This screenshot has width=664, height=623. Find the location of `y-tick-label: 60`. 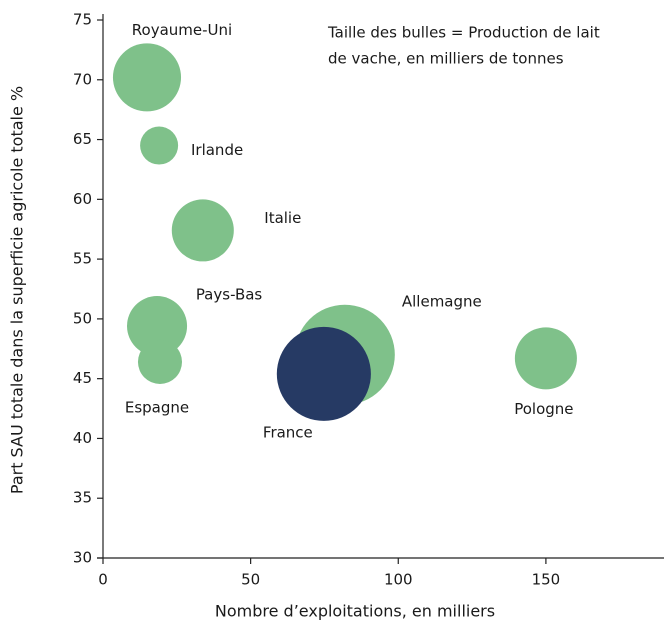

y-tick-label: 60 is located at coordinates (82, 199).